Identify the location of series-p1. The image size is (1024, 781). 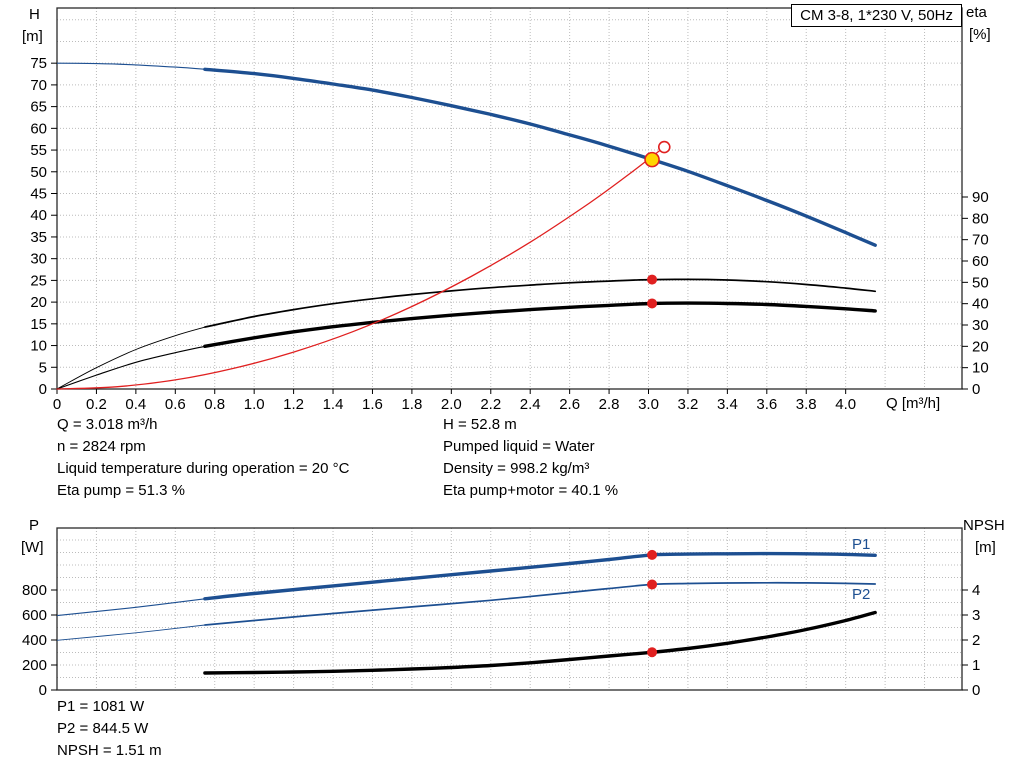
(540, 576).